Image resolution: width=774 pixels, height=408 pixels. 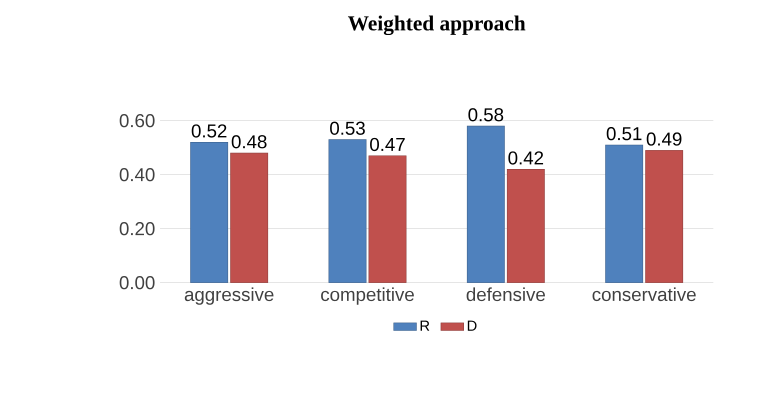 I want to click on data-label: 0.58, so click(x=486, y=115).